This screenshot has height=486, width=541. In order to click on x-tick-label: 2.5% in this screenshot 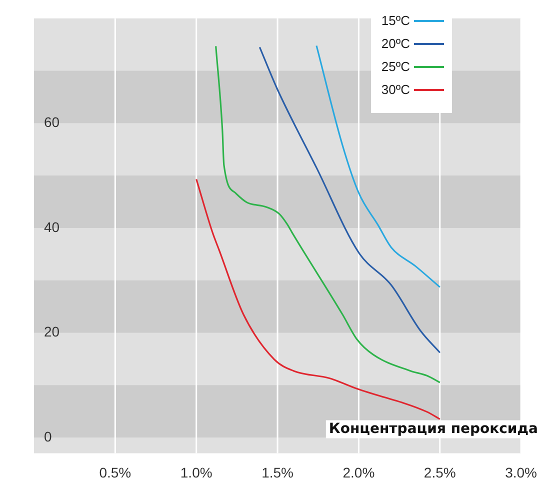, I will do `click(440, 472)`.